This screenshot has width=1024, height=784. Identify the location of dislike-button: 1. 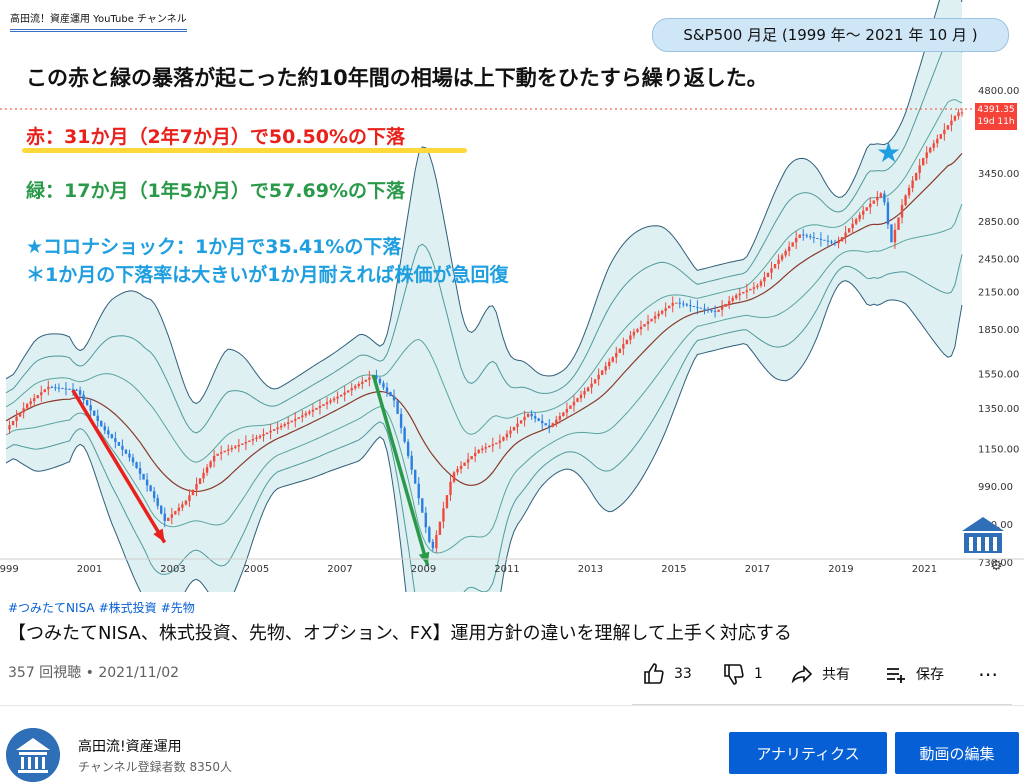
(742, 674).